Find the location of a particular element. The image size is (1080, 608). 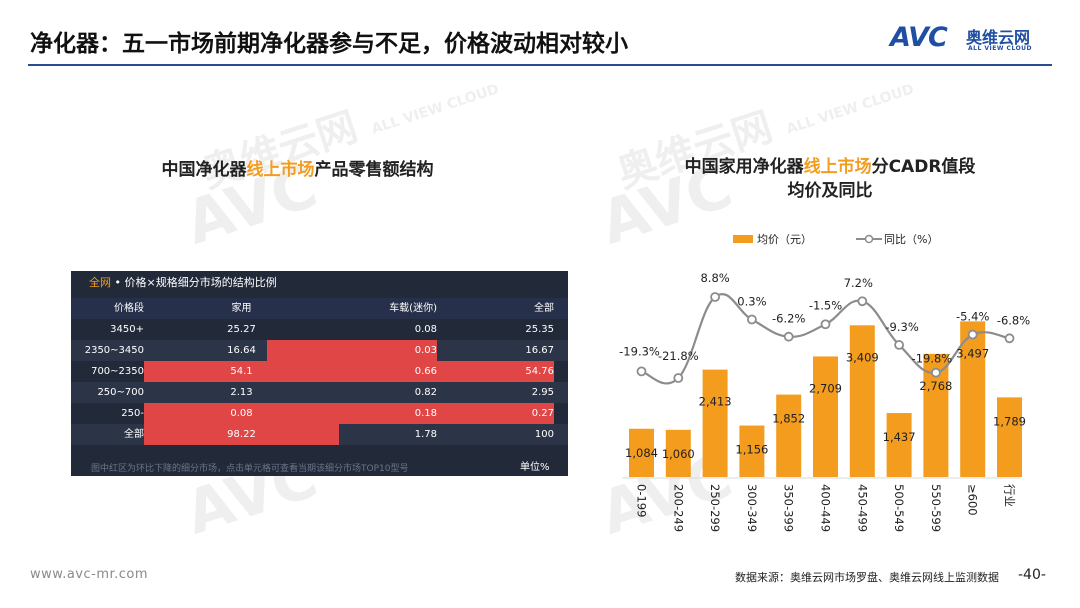

bar-value-label: 3,409 is located at coordinates (862, 357).